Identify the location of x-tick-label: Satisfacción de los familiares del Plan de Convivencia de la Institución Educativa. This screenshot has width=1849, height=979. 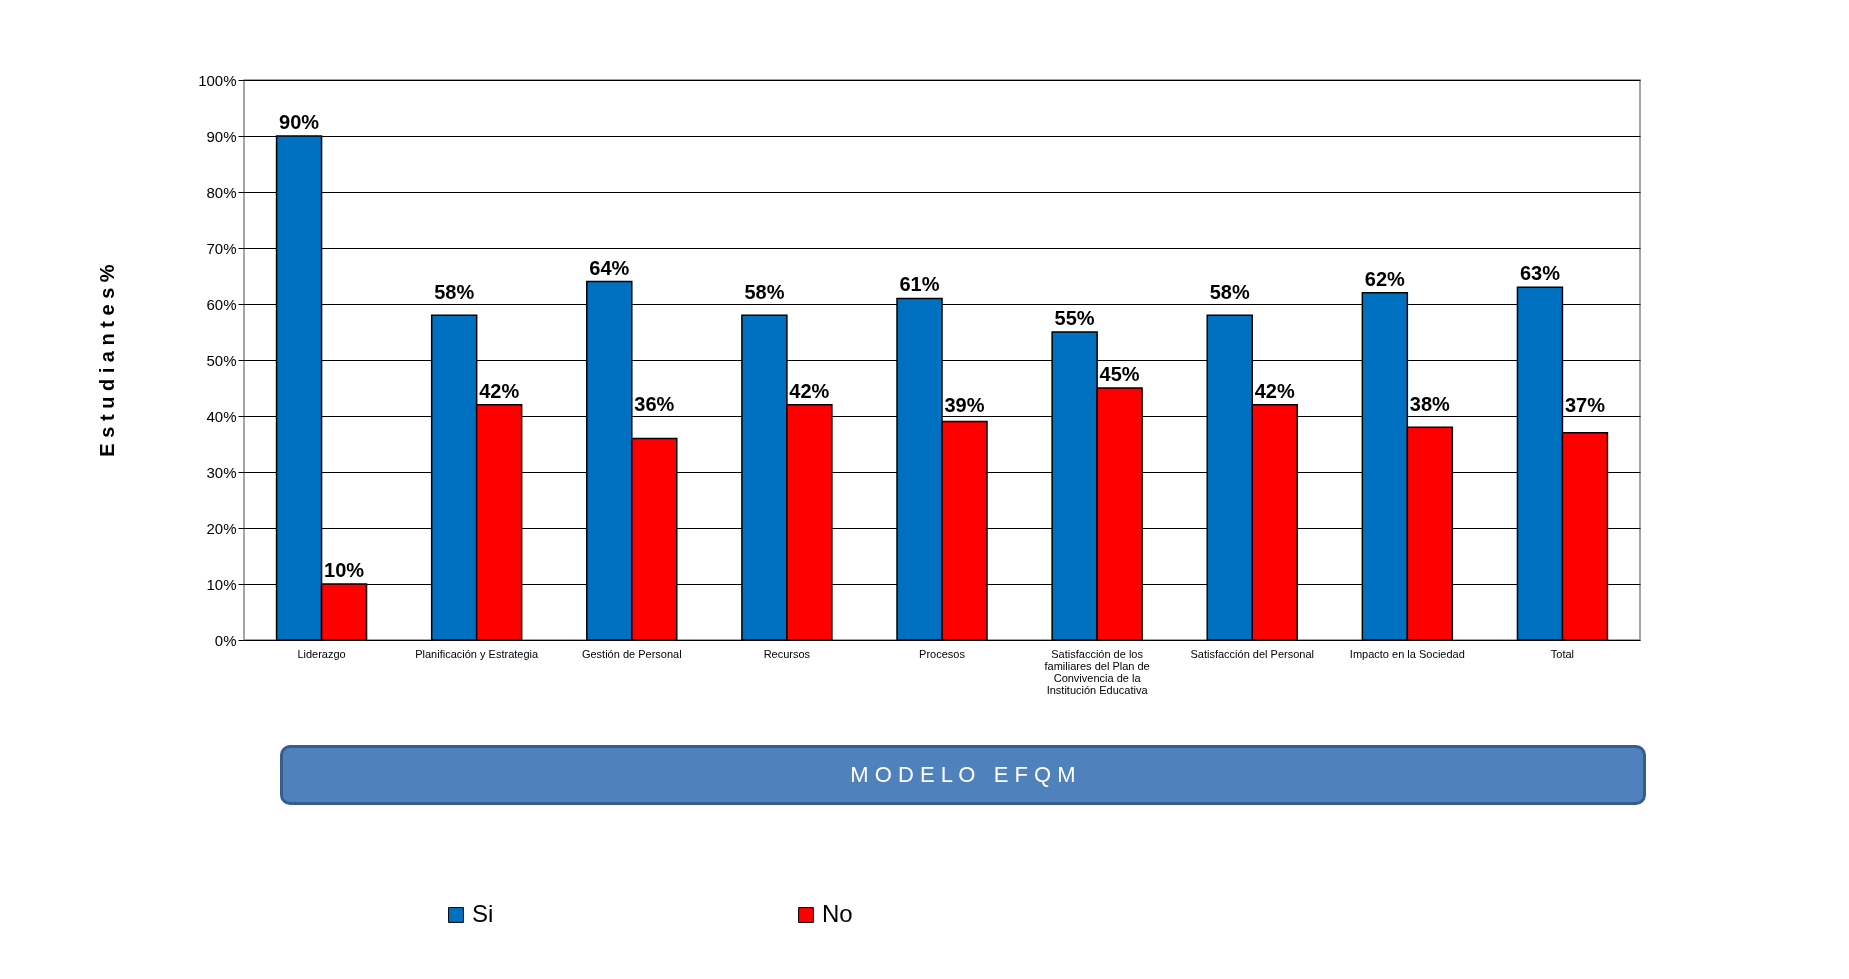
(1097, 671).